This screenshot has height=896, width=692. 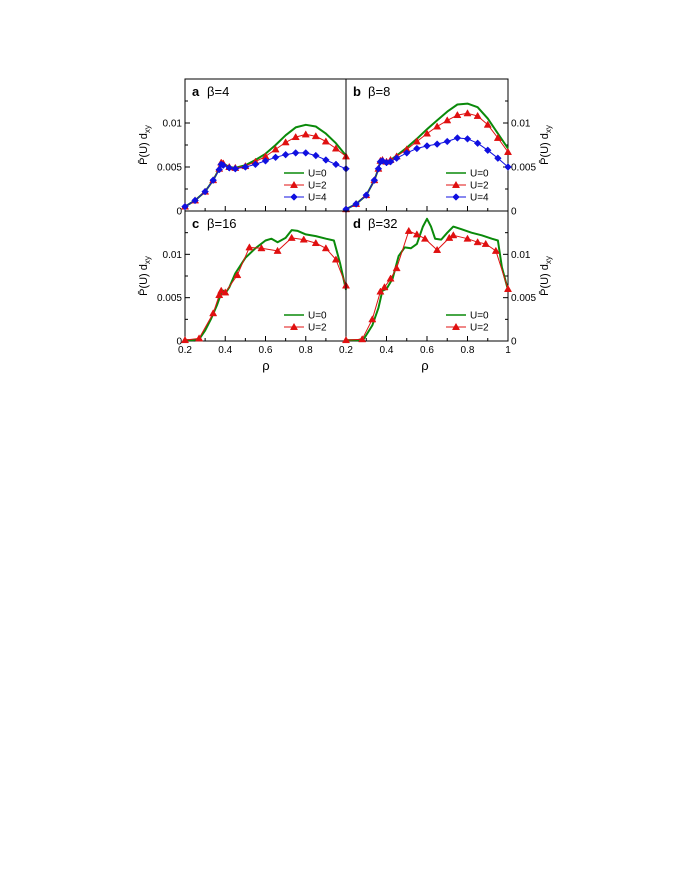 I want to click on chart-panel-a: 0 0.005 0.01 P̄(U) dxy a β=4 U=0U=2U=4, so click(x=244, y=148).